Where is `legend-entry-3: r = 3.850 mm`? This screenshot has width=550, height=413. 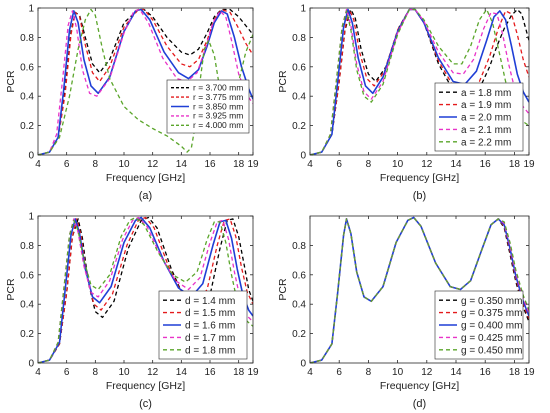
legend-entry-3: r = 3.850 mm is located at coordinates (218, 106).